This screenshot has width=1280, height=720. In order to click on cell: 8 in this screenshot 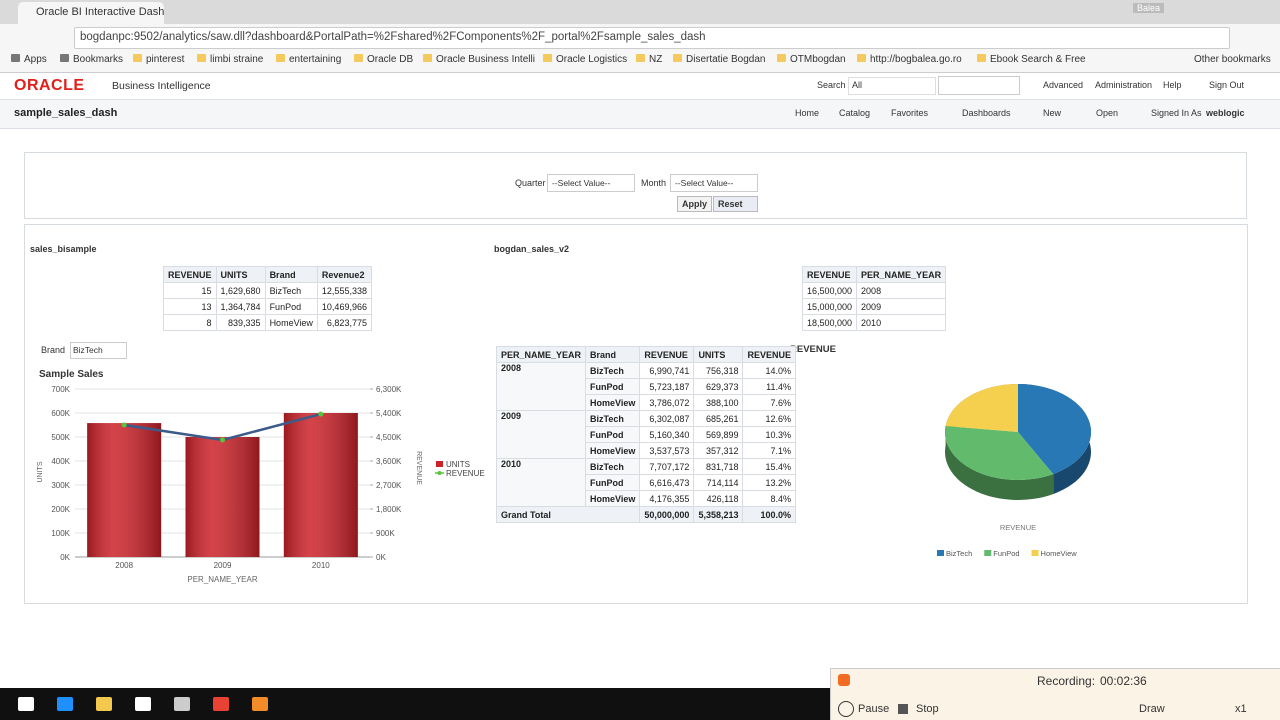, I will do `click(190, 322)`.